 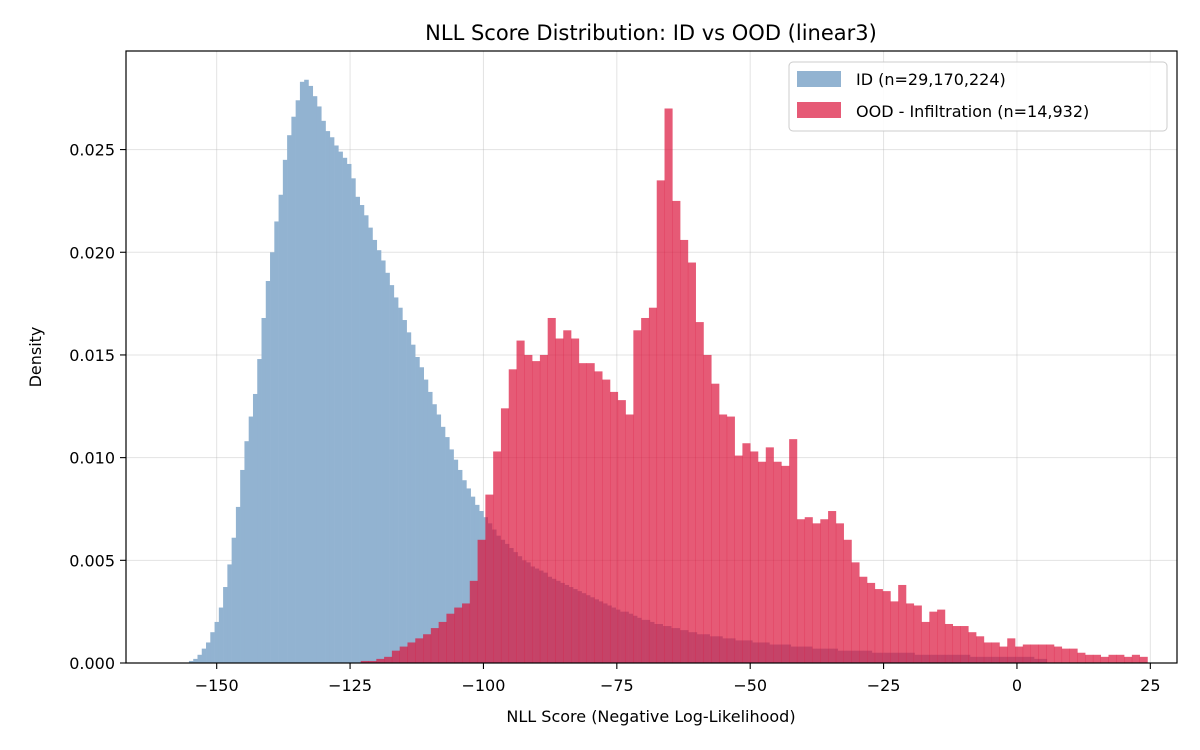 I want to click on y-axis-ticks: 0.000 0.005 0.010 0.015 0.020 0.025, so click(x=97, y=407).